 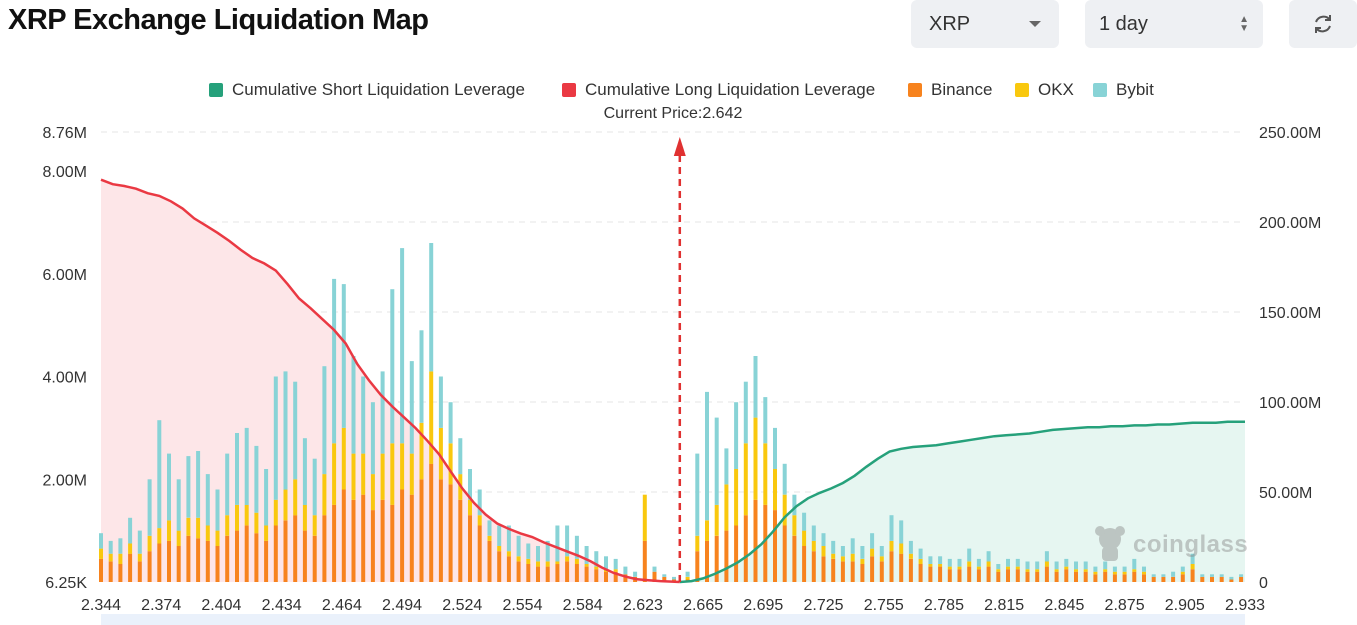 I want to click on chart-zoom-scrollbar, so click(x=673, y=619).